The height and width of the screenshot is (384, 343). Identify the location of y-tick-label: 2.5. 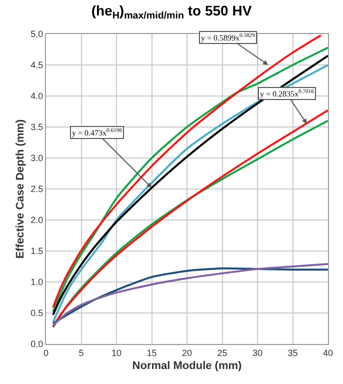
(37, 189).